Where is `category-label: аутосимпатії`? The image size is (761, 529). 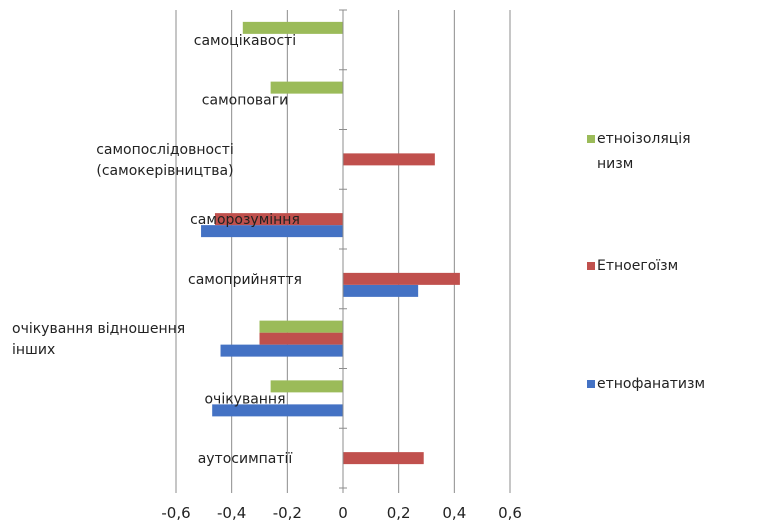 category-label: аутосимпатії is located at coordinates (245, 459).